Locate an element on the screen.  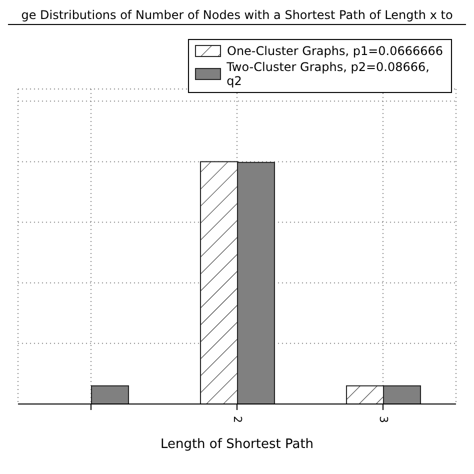
x-tick-label: 3 is located at coordinates (383, 419).